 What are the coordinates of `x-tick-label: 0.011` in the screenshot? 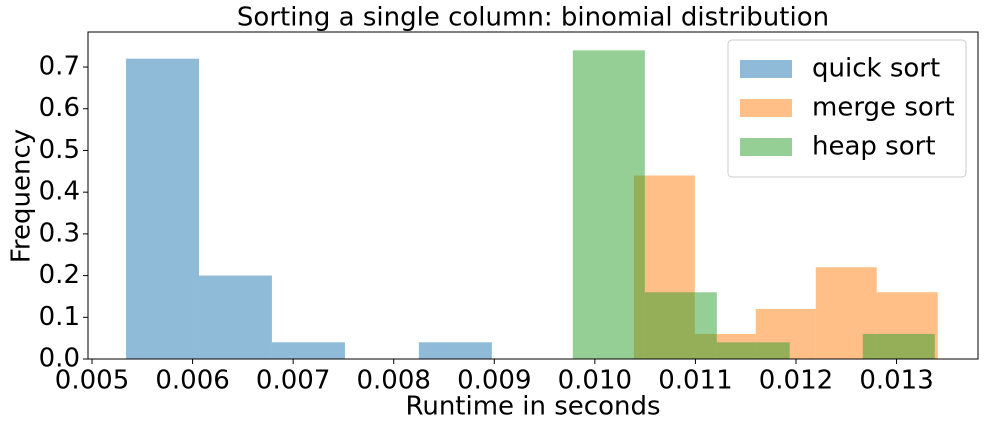 It's located at (695, 381).